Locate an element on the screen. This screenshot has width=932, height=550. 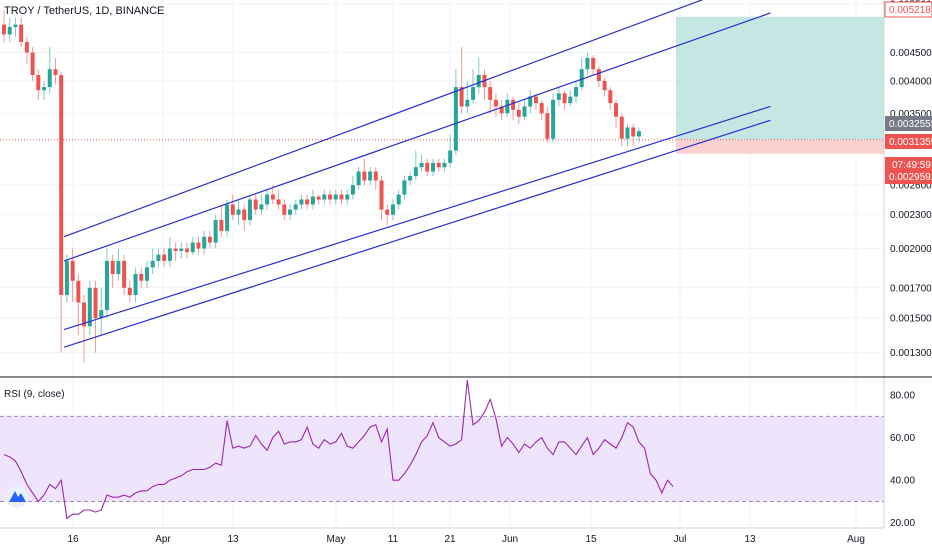
long-position-tool is located at coordinates (780, 85).